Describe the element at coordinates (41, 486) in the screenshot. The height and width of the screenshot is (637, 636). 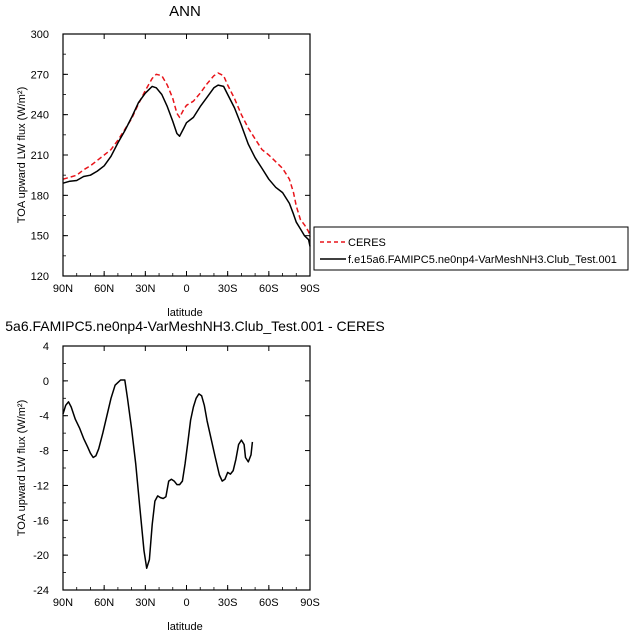
I see `y-tick-label: -12` at that location.